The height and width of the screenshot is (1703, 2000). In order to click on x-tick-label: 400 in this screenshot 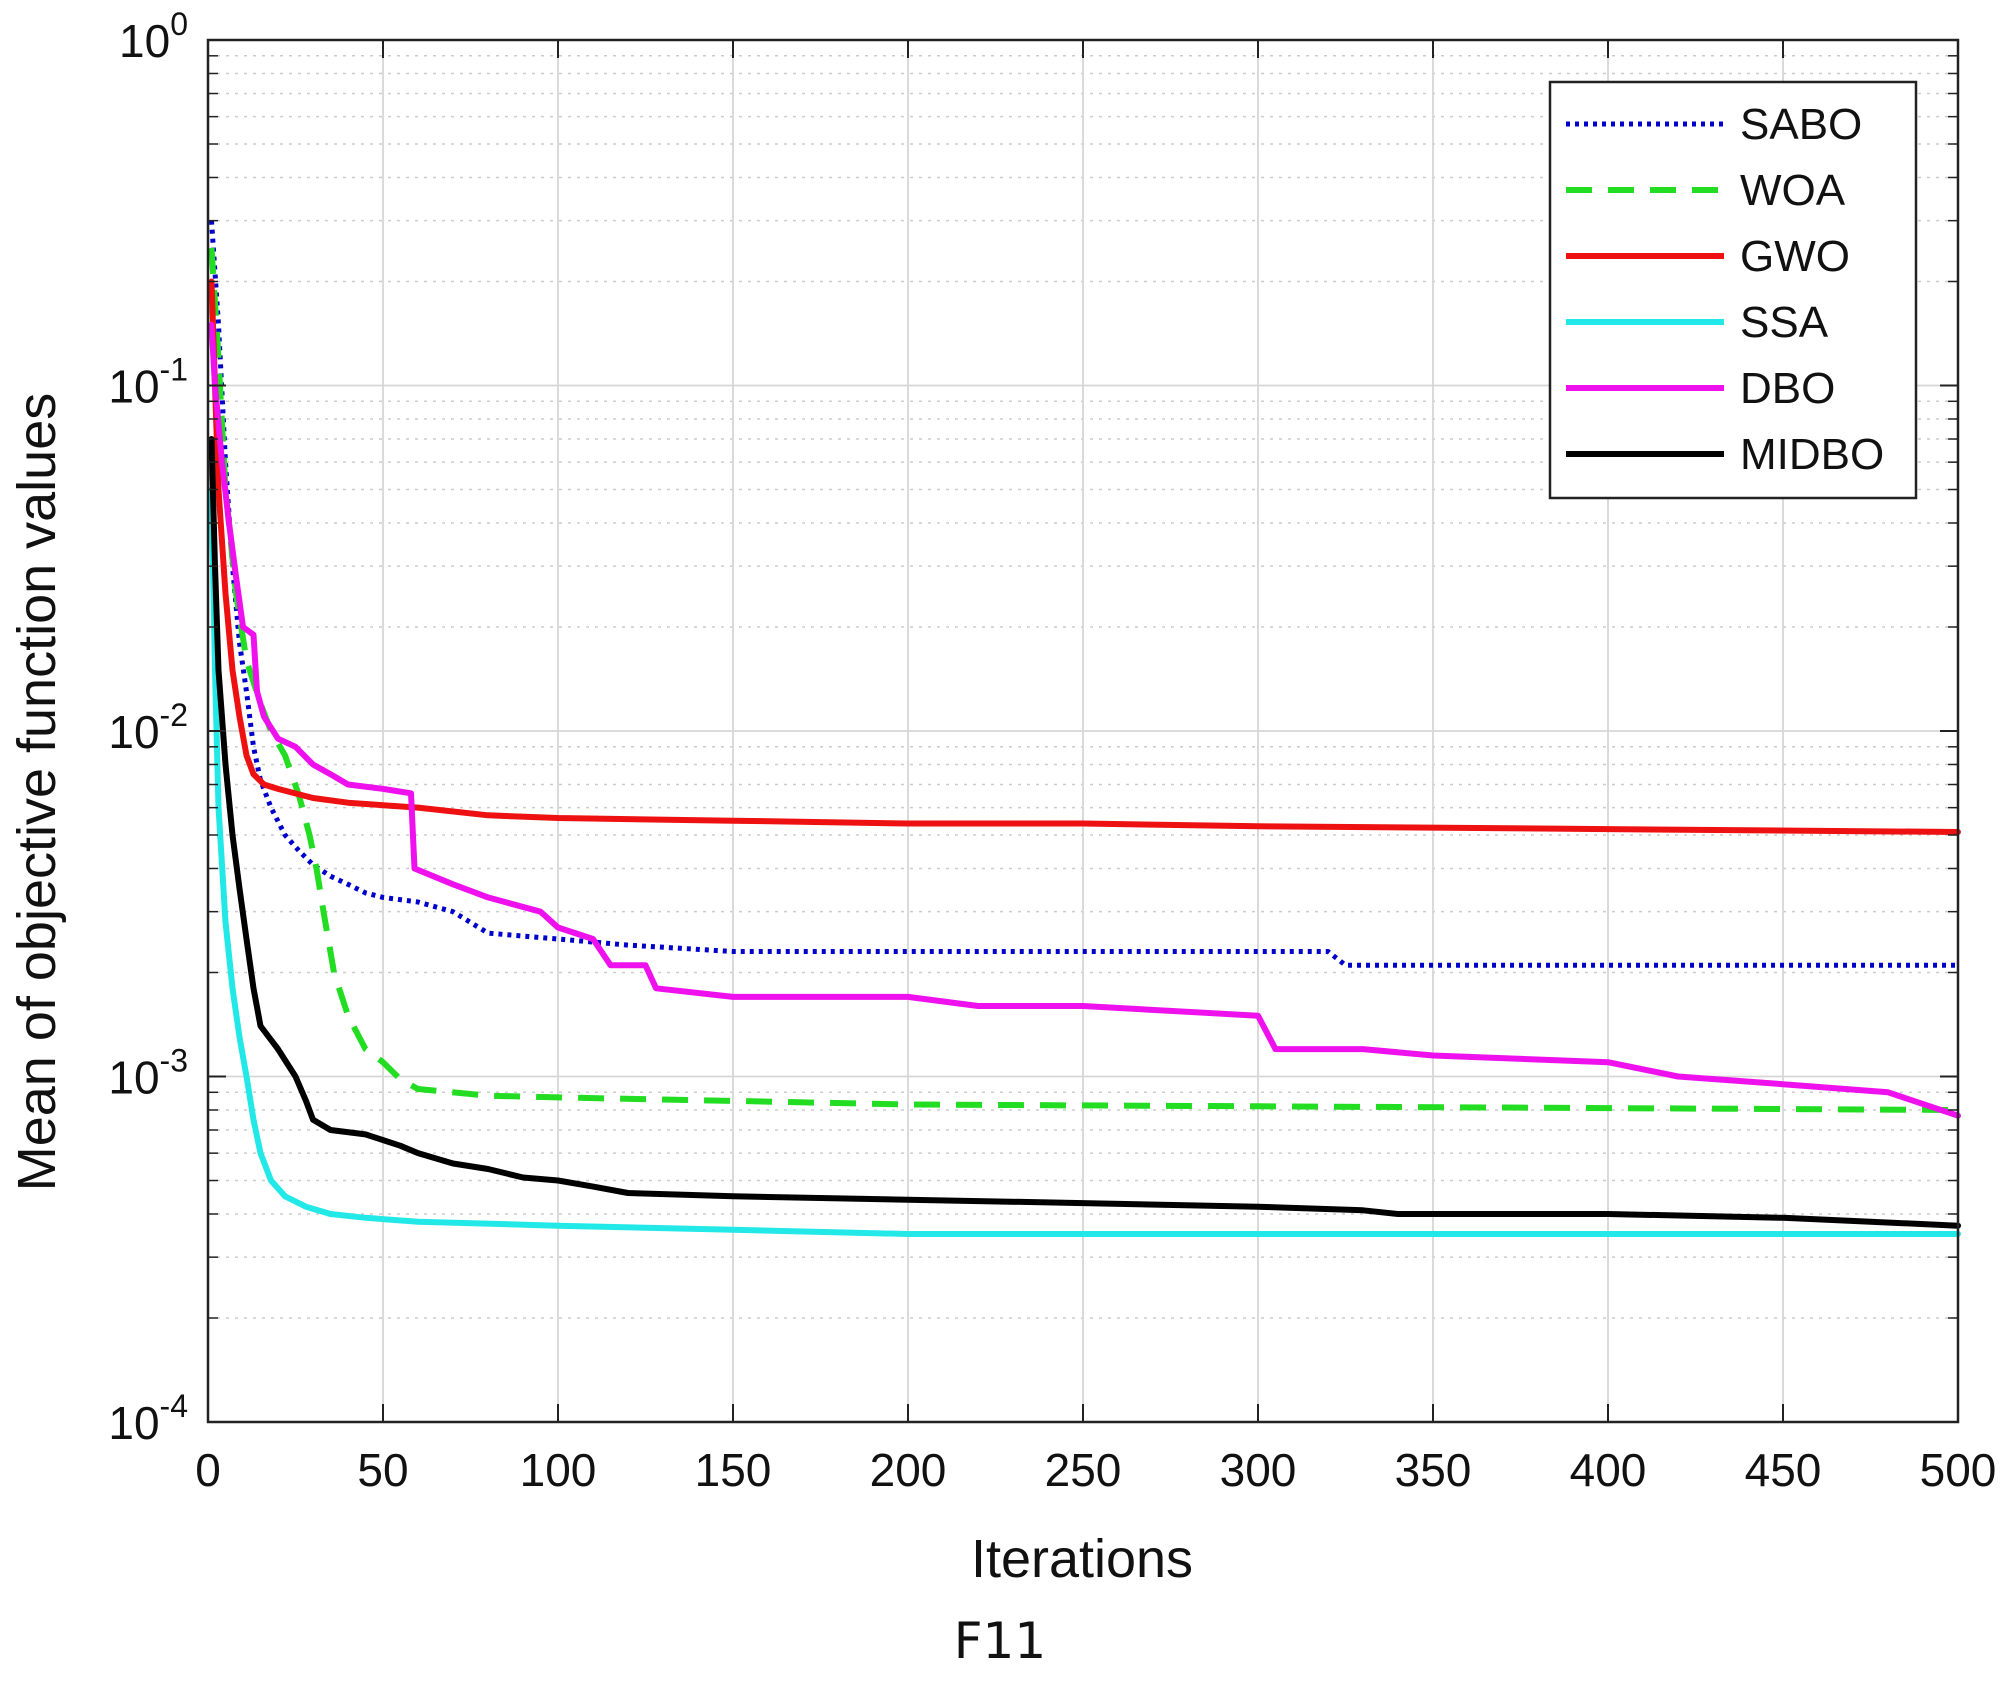, I will do `click(1608, 1470)`.